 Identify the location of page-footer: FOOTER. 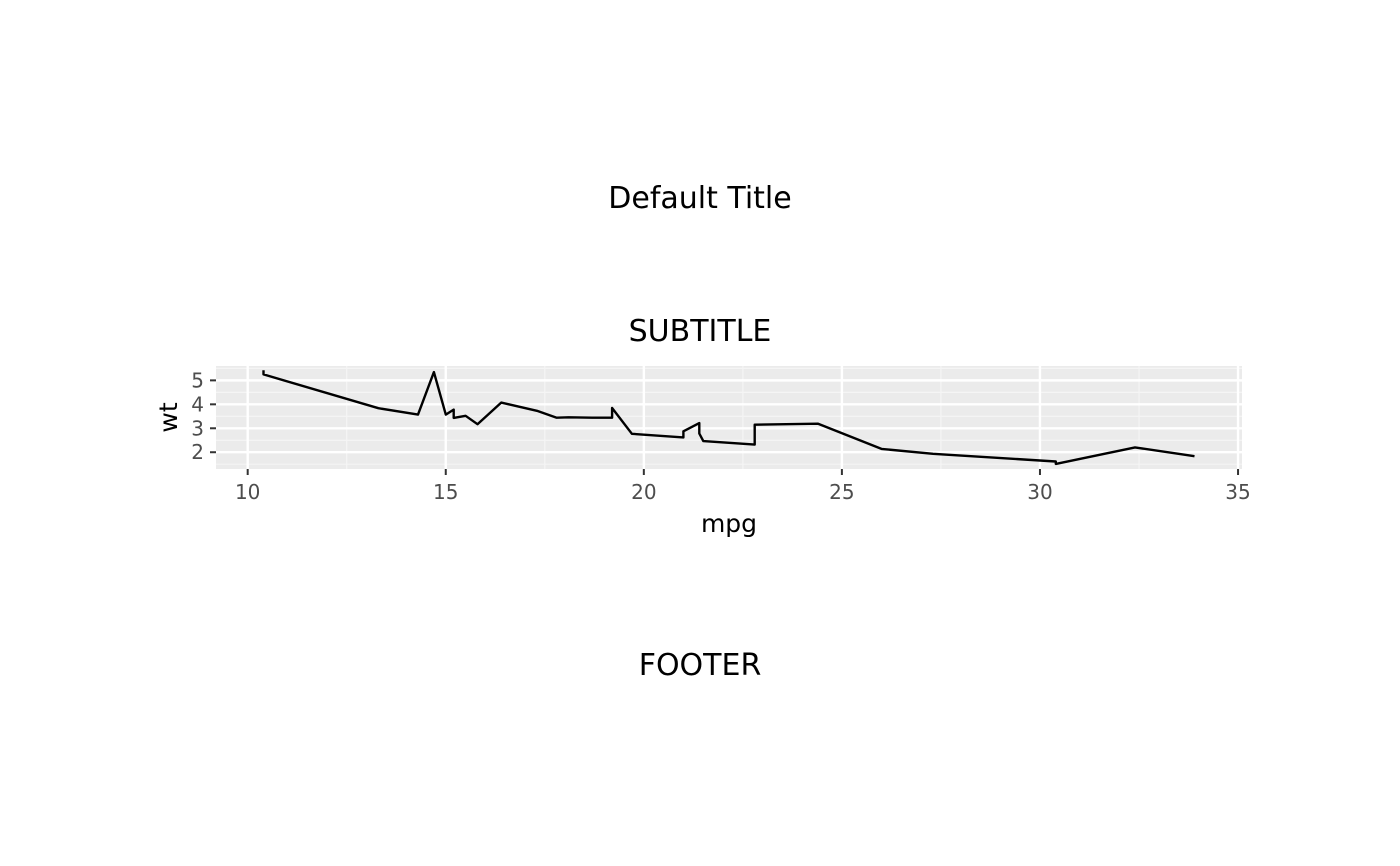
(700, 665).